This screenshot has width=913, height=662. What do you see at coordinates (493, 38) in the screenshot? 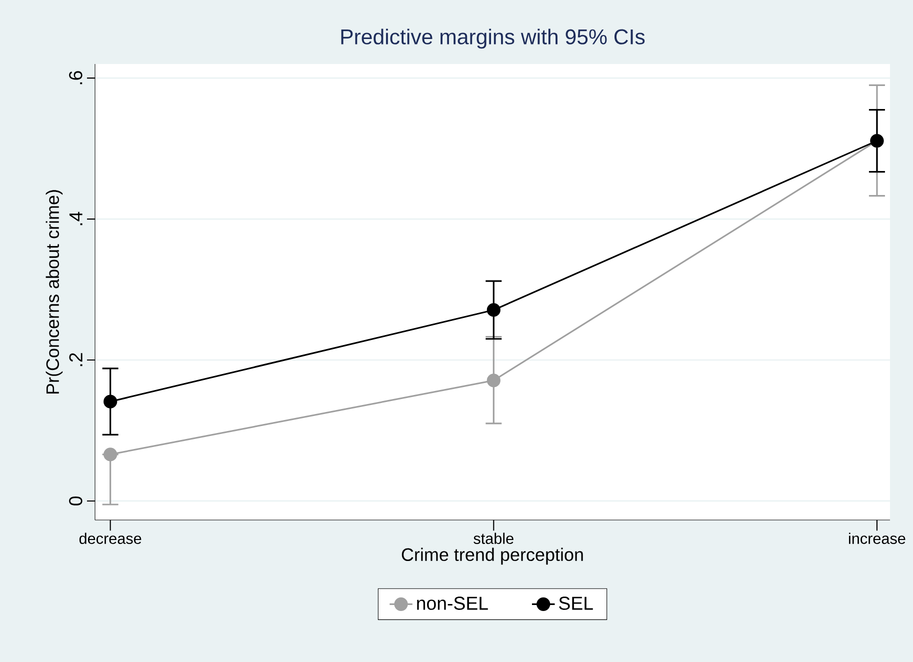
I see `chart-title: Predictive margins with 95% CIs` at bounding box center [493, 38].